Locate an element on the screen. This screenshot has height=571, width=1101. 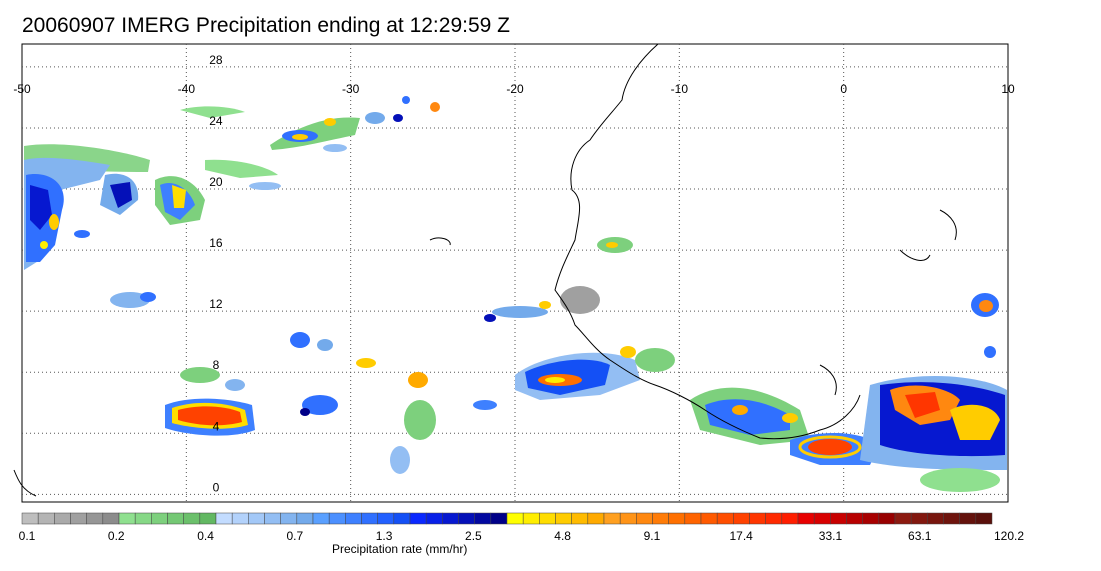
lat-tick-label: 8 is located at coordinates (216, 365).